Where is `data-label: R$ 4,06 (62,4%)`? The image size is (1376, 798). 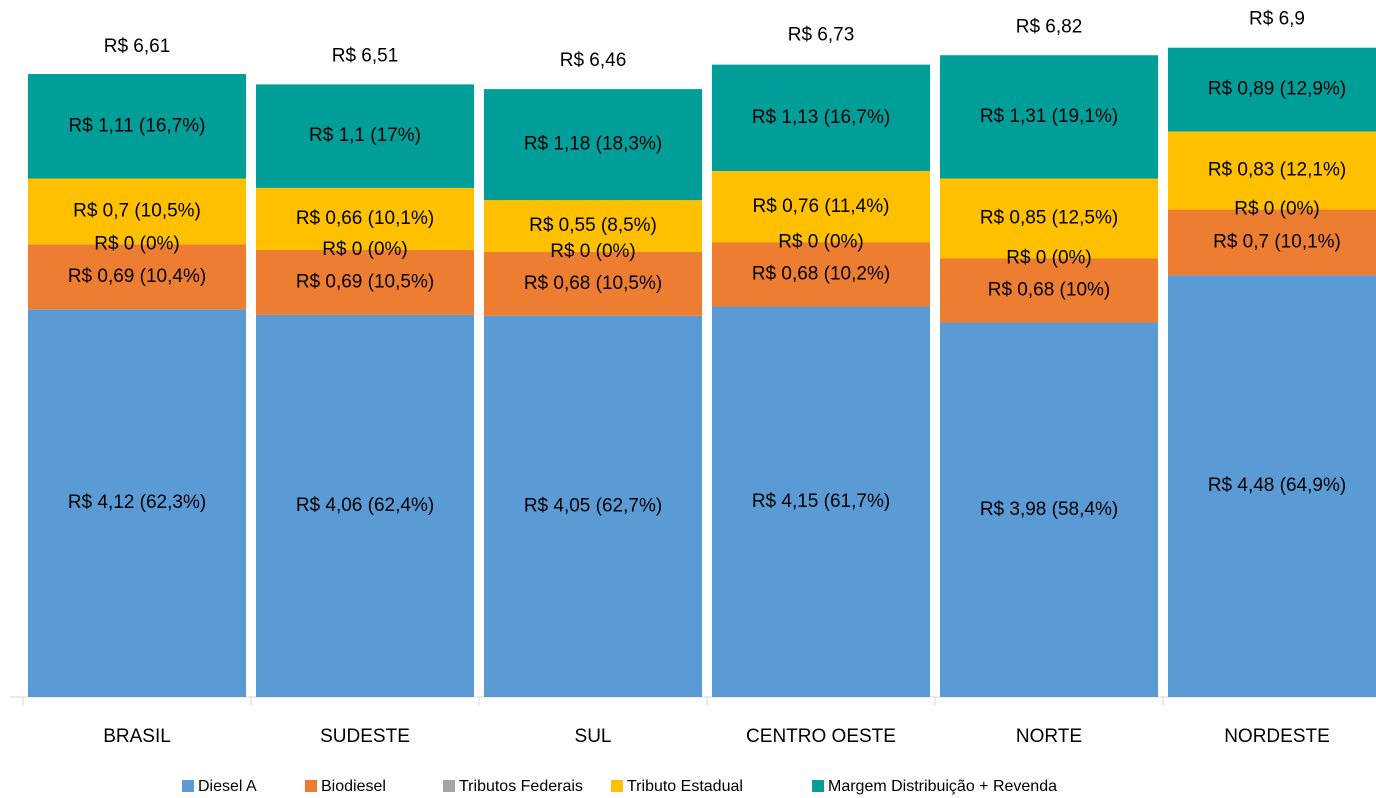
data-label: R$ 4,06 (62,4%) is located at coordinates (365, 505).